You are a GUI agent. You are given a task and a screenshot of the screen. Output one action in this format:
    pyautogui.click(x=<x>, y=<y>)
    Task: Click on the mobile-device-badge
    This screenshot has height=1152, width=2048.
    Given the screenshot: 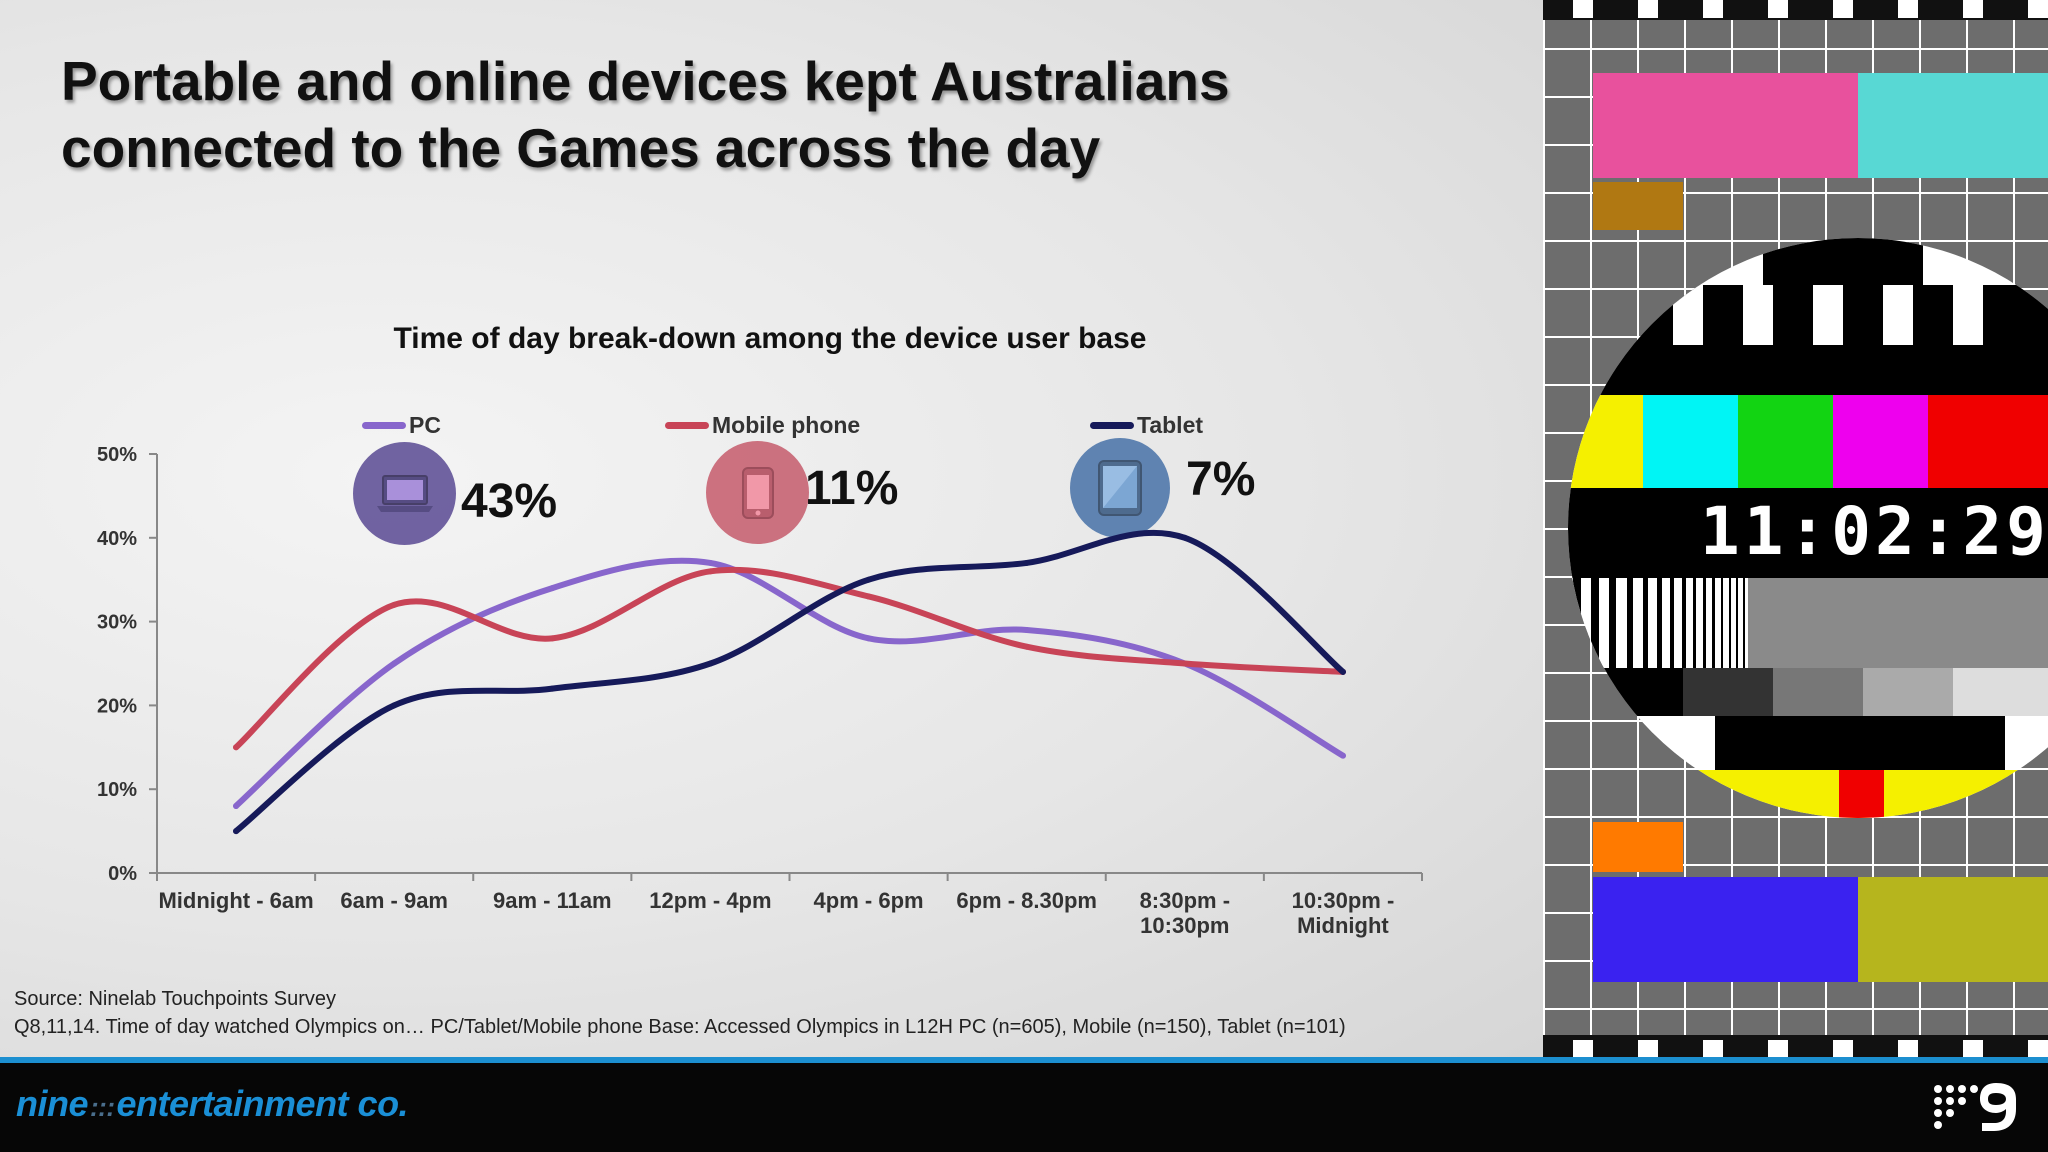 What is the action you would take?
    pyautogui.click(x=757, y=492)
    